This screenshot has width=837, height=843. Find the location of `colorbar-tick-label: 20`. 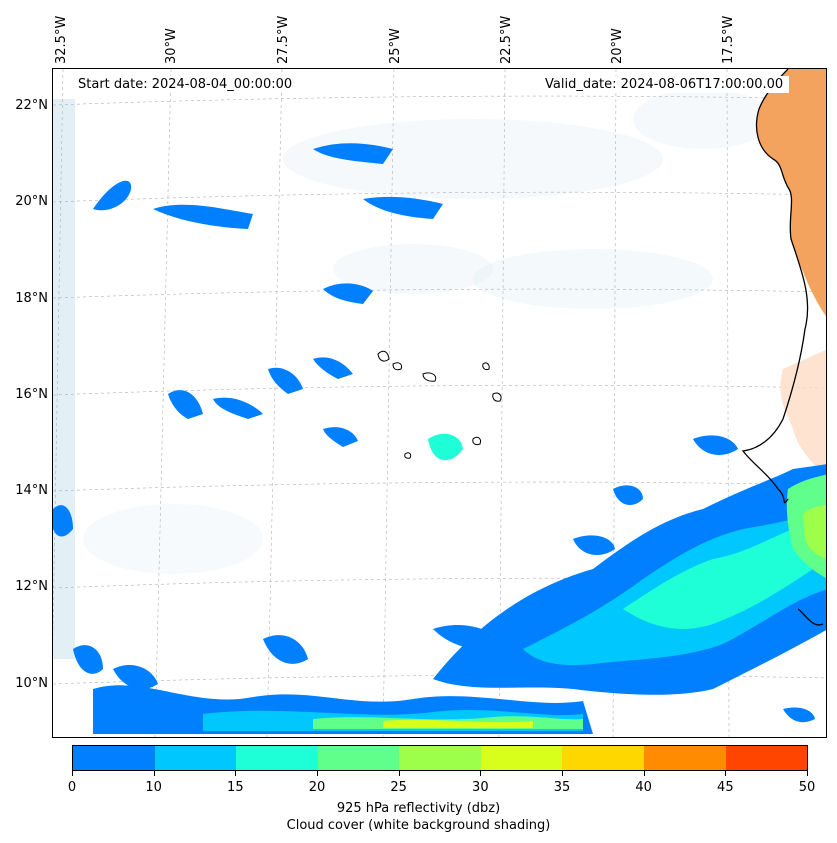

colorbar-tick-label: 20 is located at coordinates (317, 787).